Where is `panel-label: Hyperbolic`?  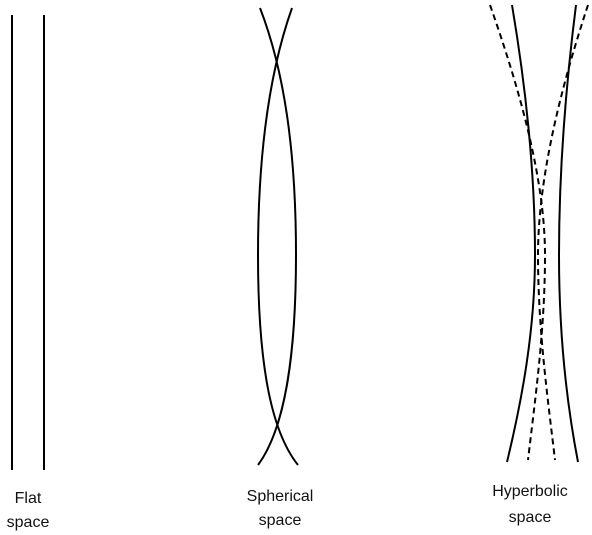 panel-label: Hyperbolic is located at coordinates (530, 491).